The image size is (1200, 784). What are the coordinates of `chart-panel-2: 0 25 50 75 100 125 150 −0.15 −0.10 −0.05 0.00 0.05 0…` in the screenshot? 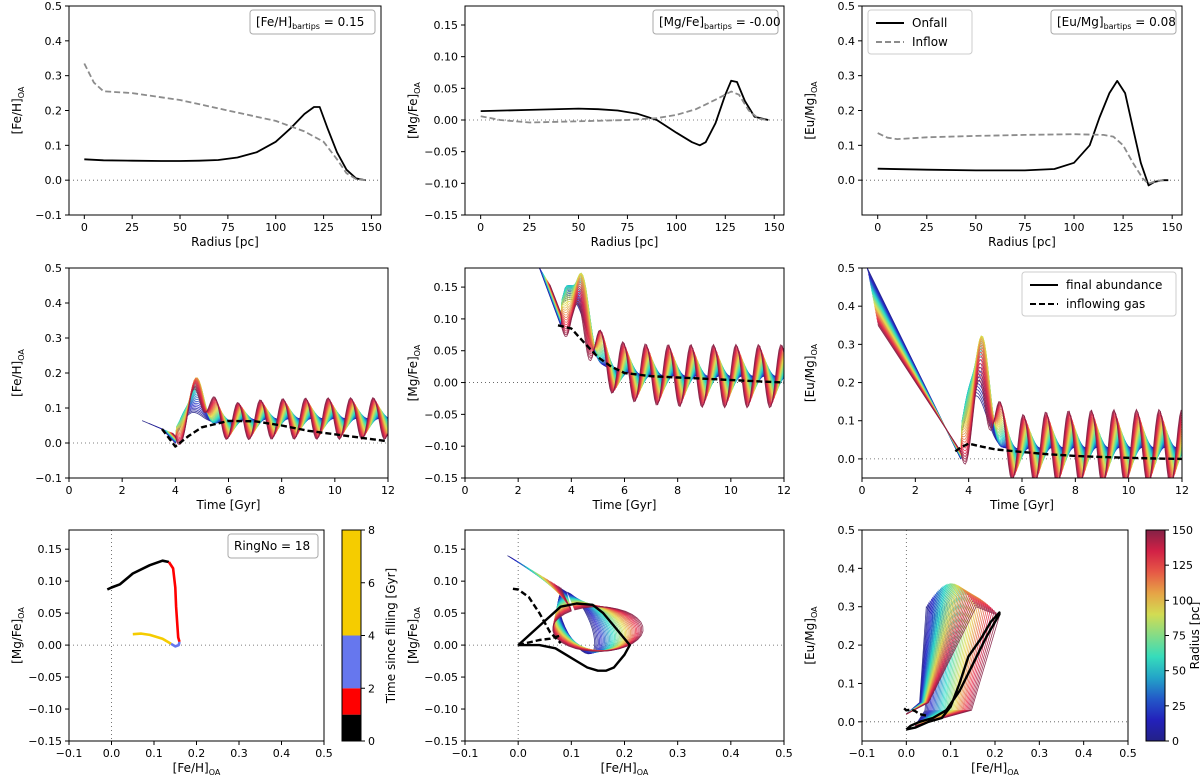 It's located at (595, 127).